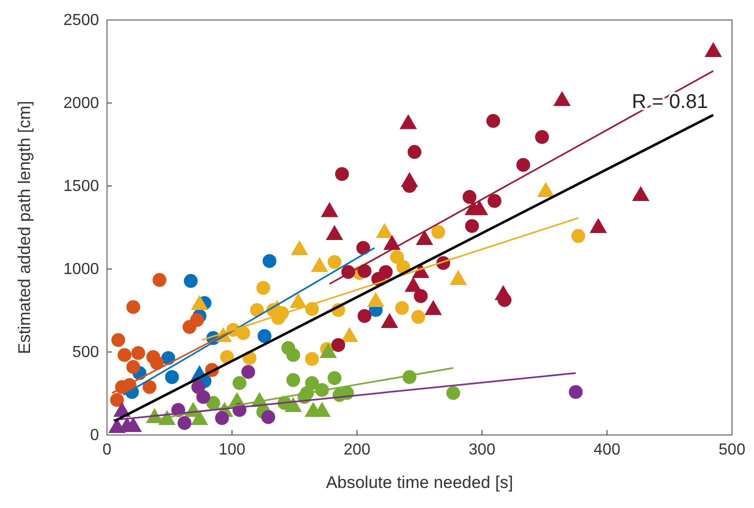  What do you see at coordinates (86, 353) in the screenshot?
I see `y-tick-label: 500` at bounding box center [86, 353].